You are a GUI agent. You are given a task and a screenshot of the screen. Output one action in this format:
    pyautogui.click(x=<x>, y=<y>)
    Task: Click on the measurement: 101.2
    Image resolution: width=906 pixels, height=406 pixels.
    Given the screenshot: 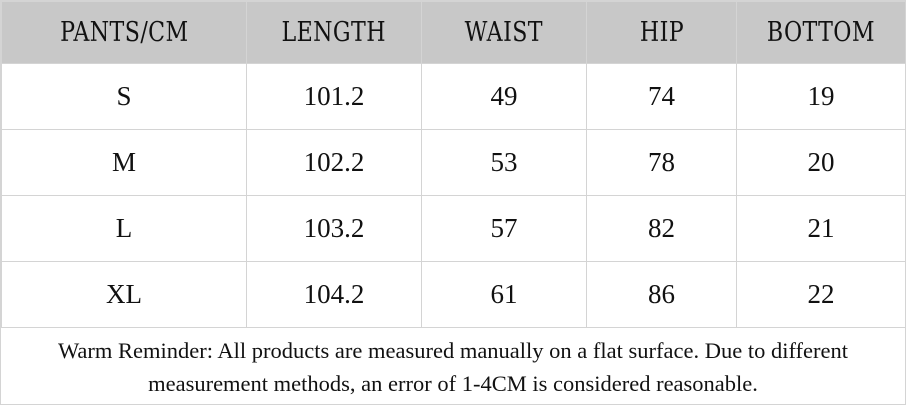 What is the action you would take?
    pyautogui.click(x=334, y=96)
    